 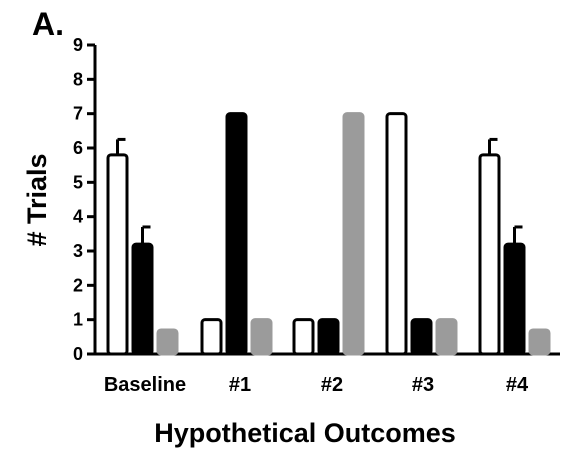 I want to click on y-axis-title: # Trials, so click(x=37, y=199).